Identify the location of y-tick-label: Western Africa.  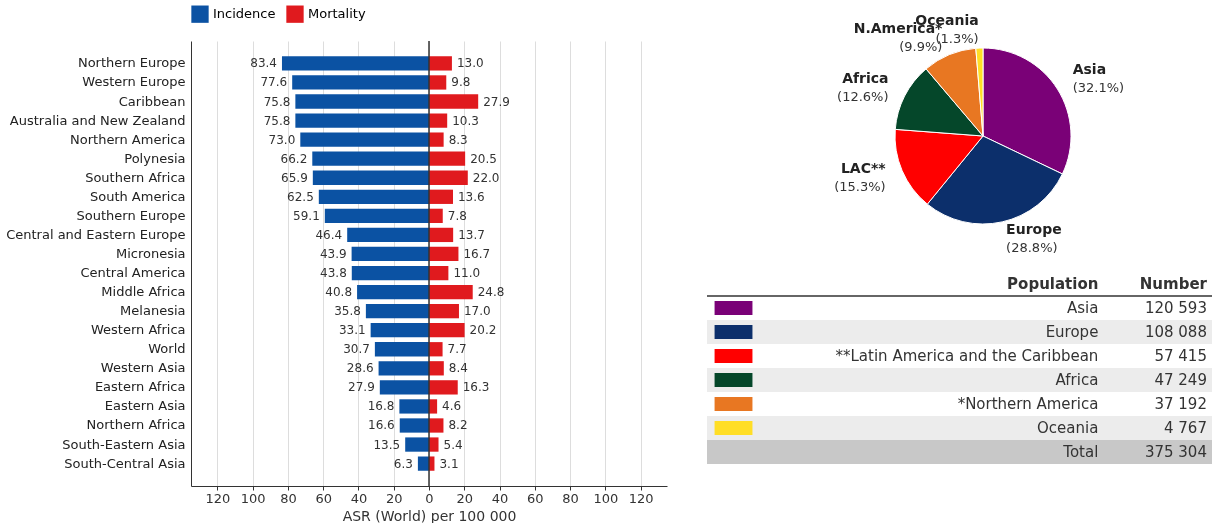
(138, 330).